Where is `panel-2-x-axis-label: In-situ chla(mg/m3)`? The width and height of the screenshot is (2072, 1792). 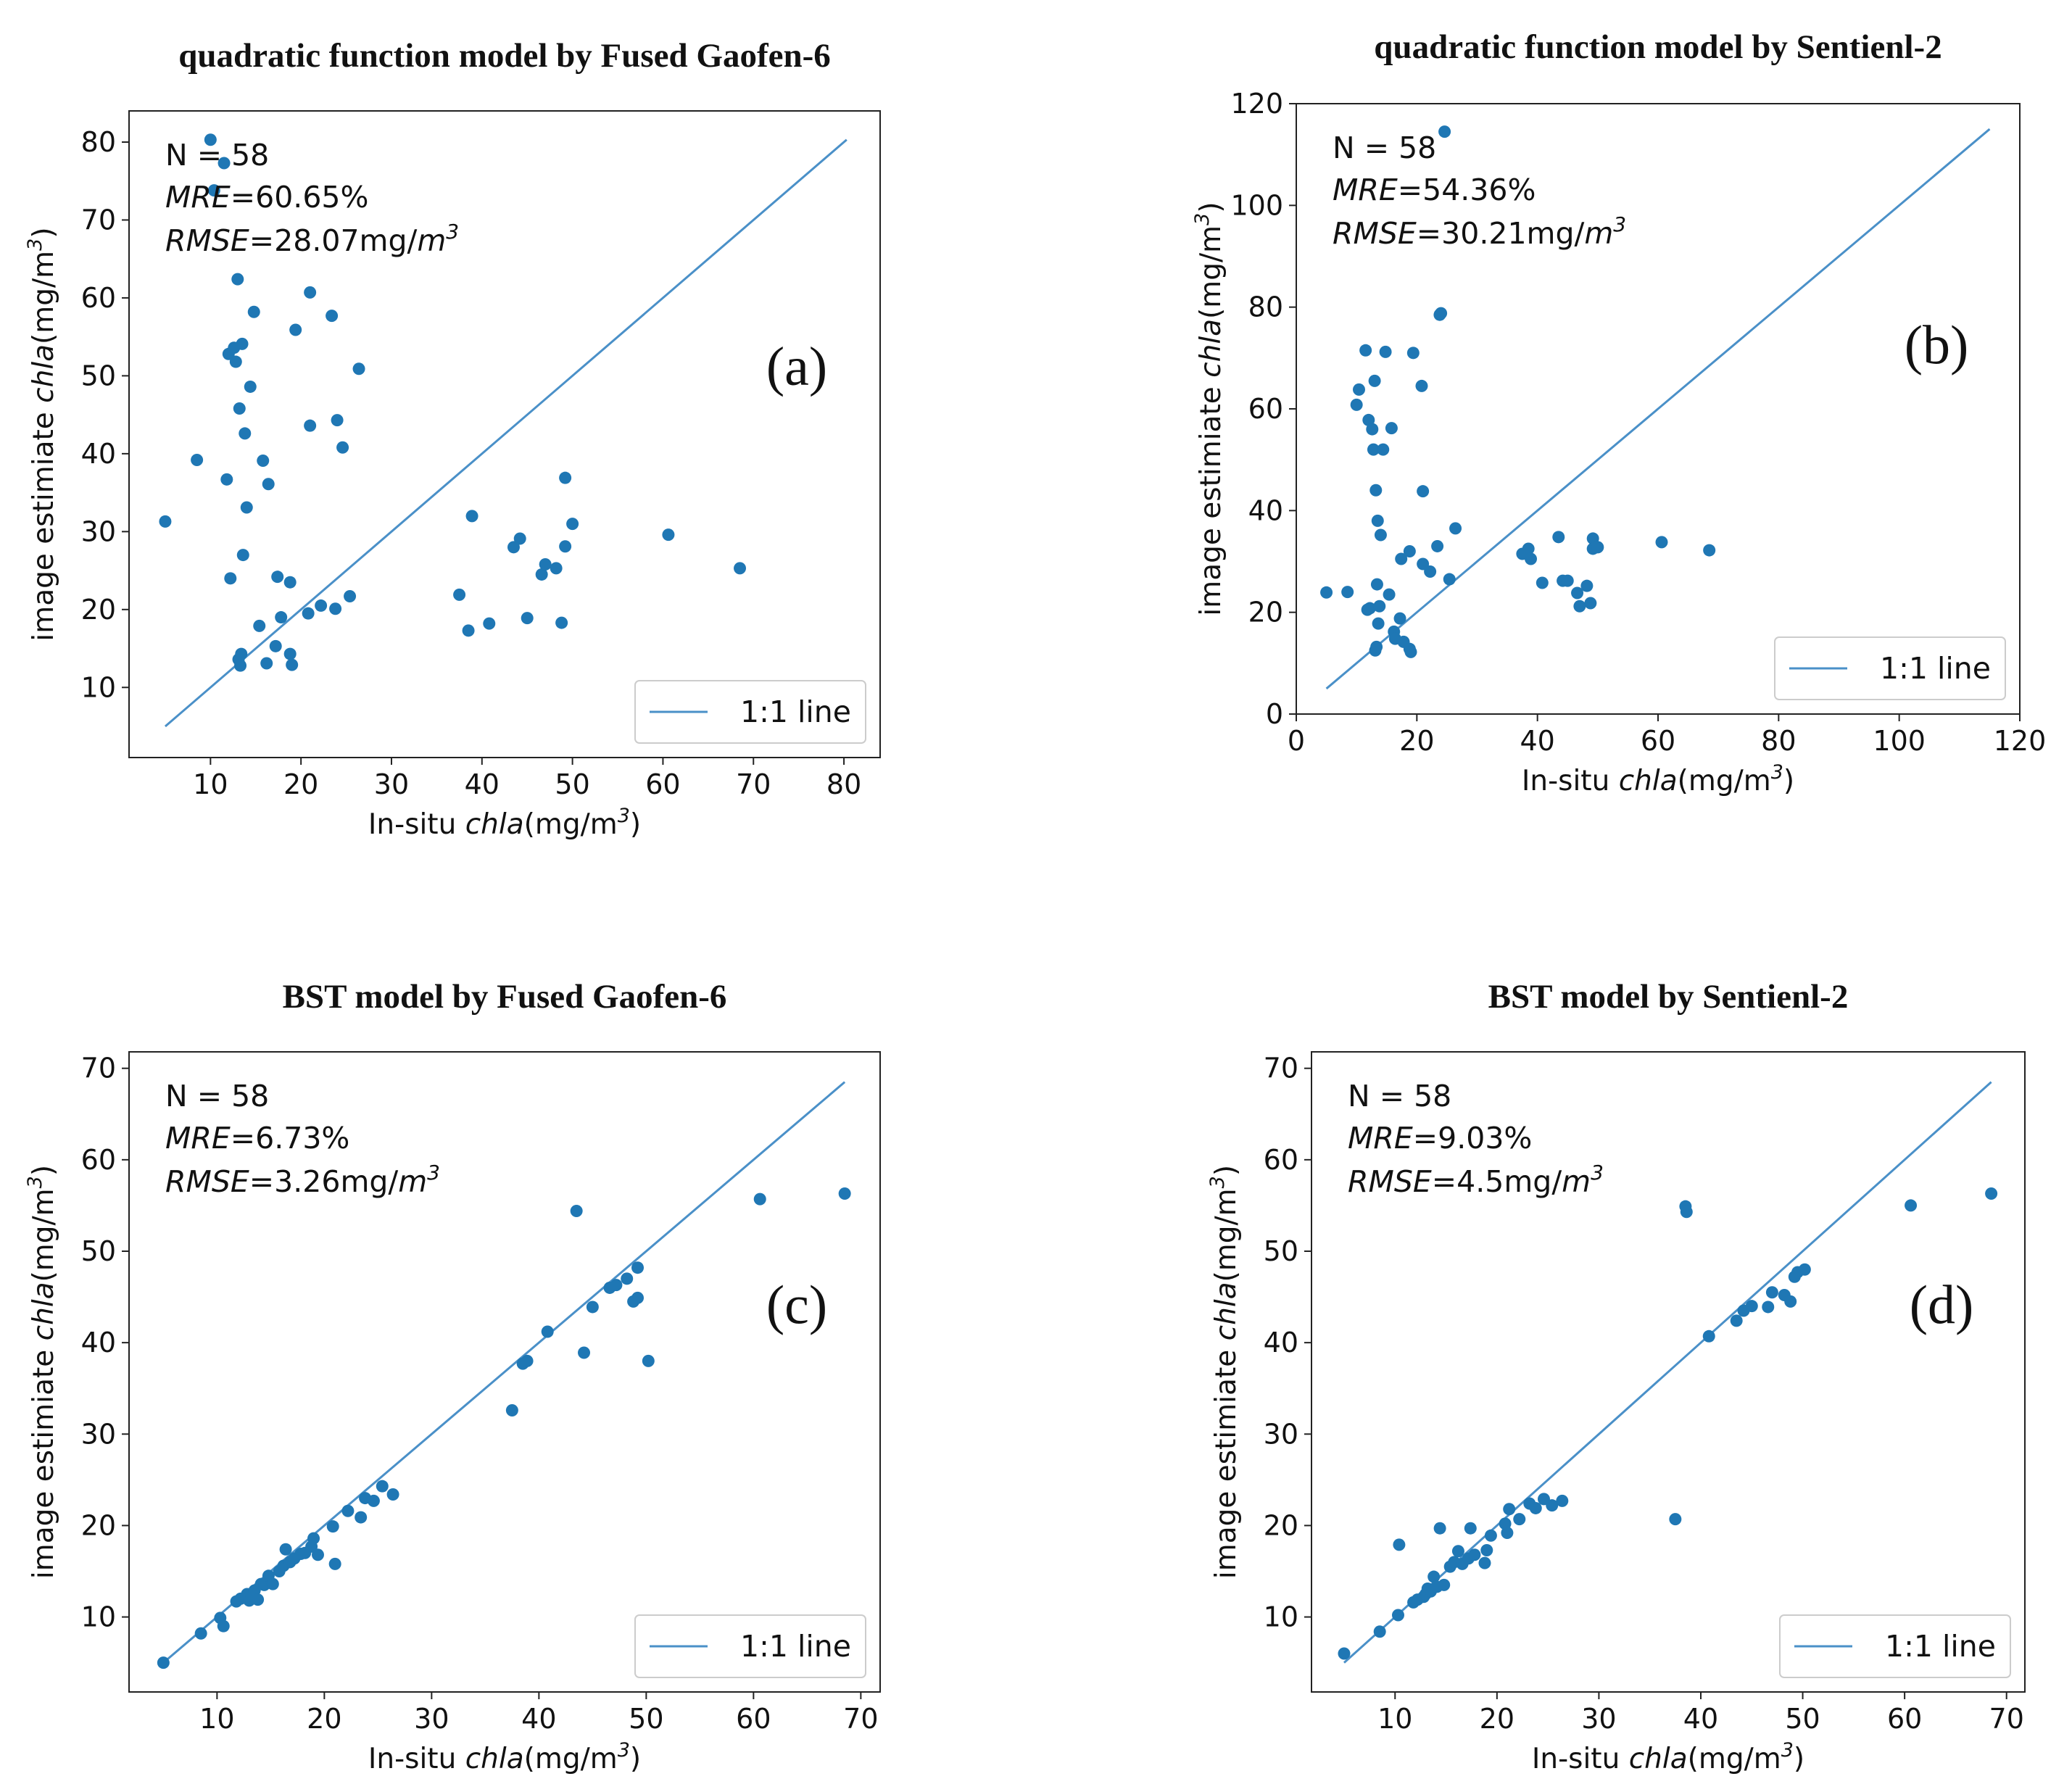
panel-2-x-axis-label: In-situ chla(mg/m3) is located at coordinates (1658, 779).